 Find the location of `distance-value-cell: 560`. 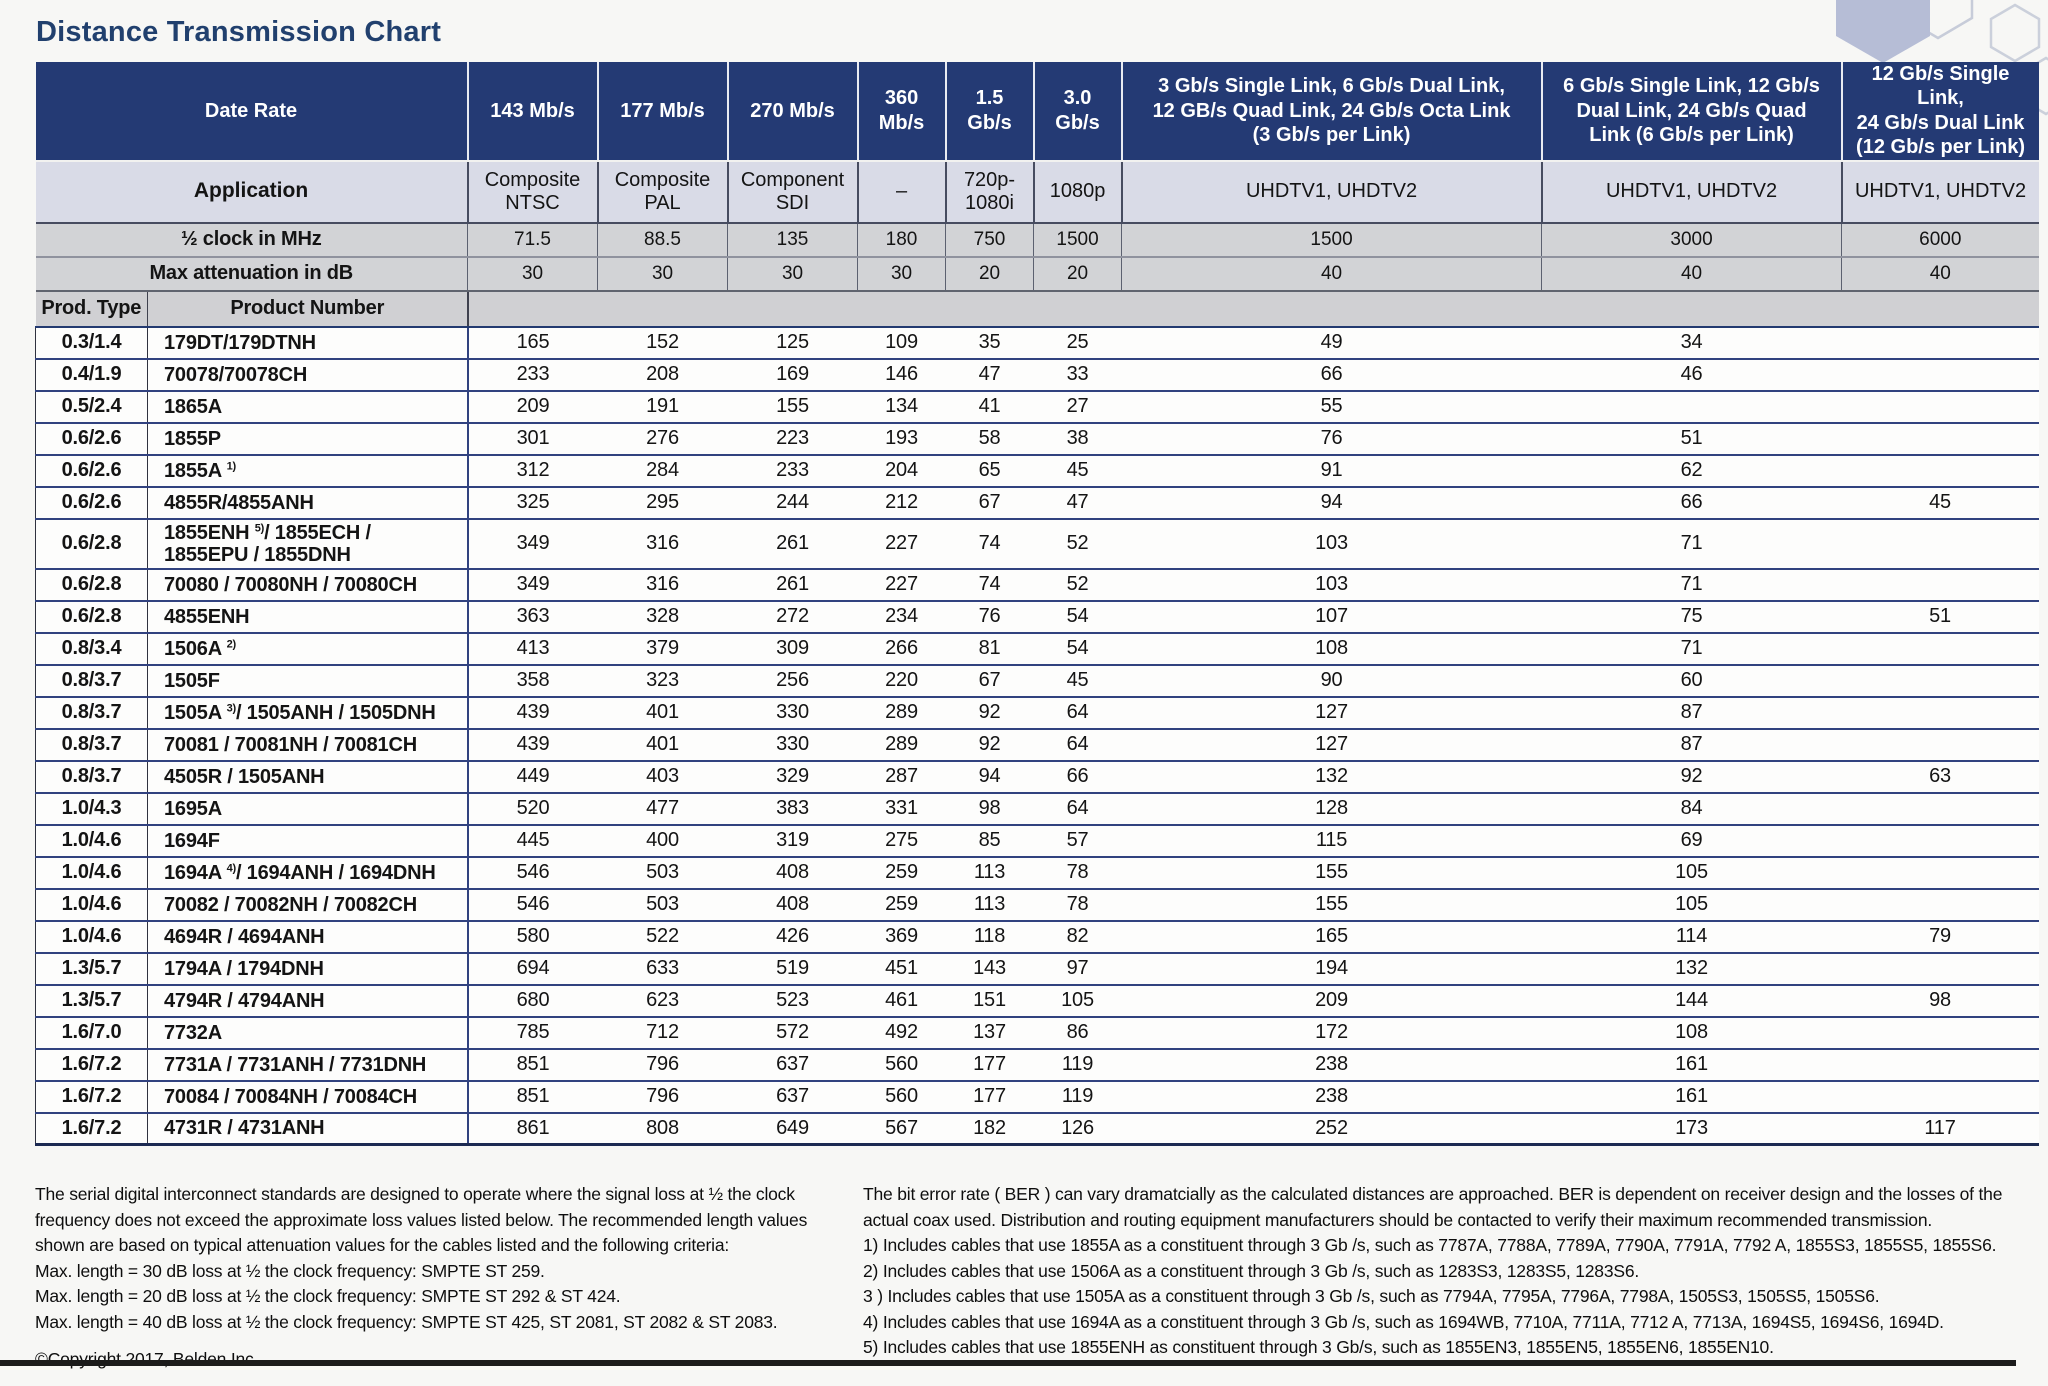

distance-value-cell: 560 is located at coordinates (901, 1097).